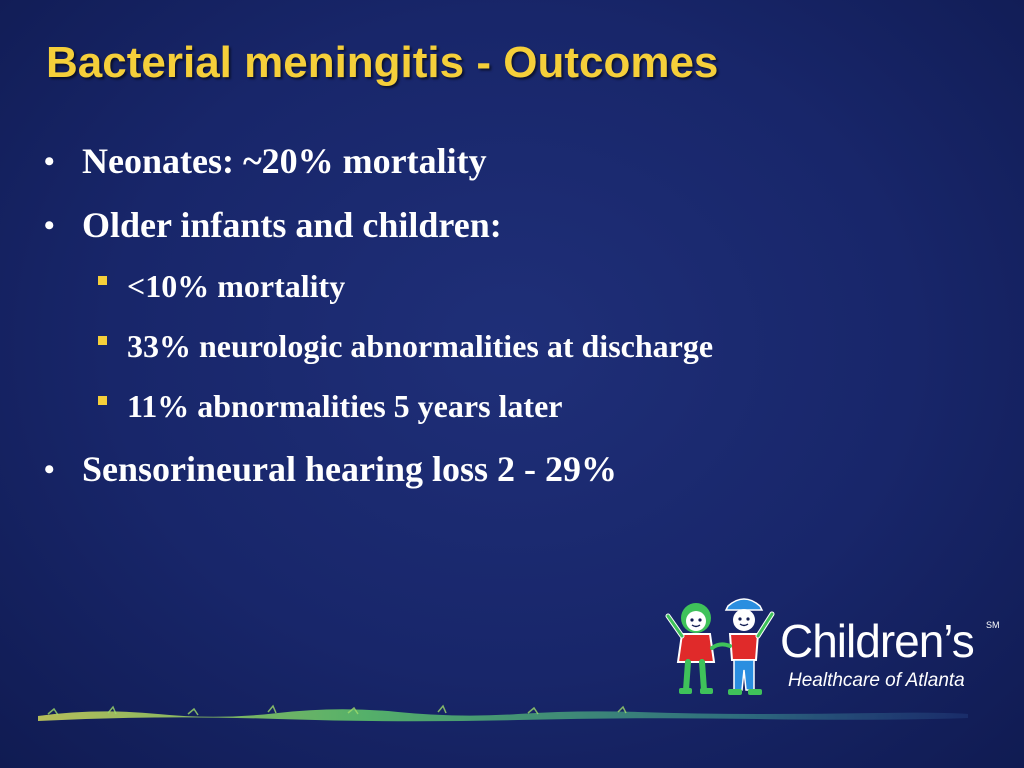 Image resolution: width=1024 pixels, height=768 pixels. What do you see at coordinates (382, 62) in the screenshot?
I see `slide-title: Bacterial meningitis - Outcomes` at bounding box center [382, 62].